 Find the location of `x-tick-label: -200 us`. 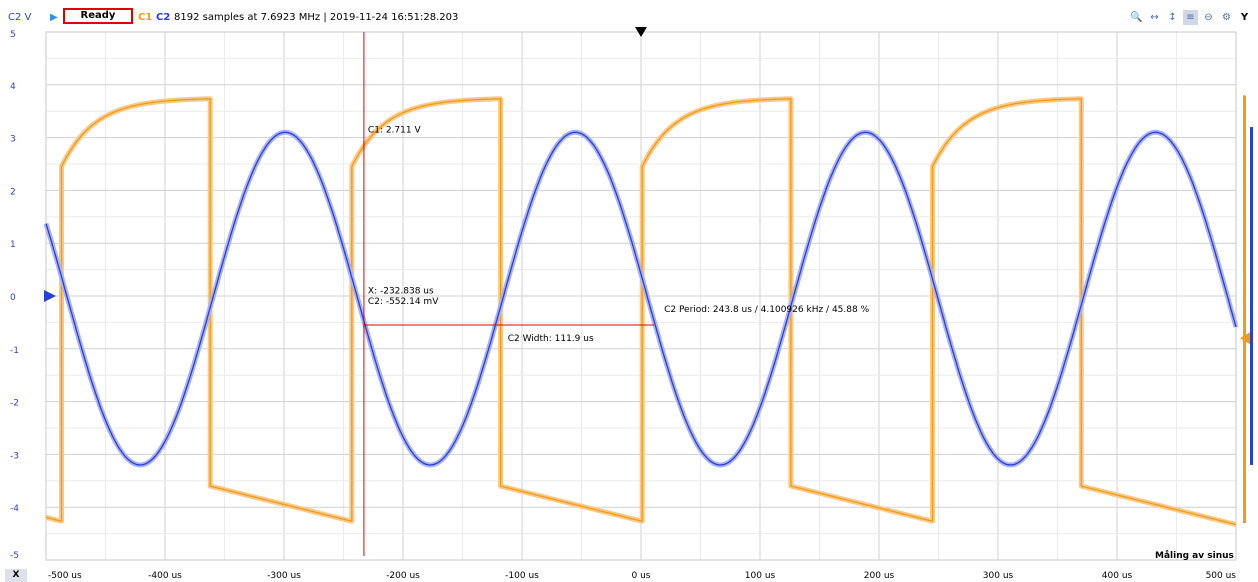

x-tick-label: -200 us is located at coordinates (403, 576).